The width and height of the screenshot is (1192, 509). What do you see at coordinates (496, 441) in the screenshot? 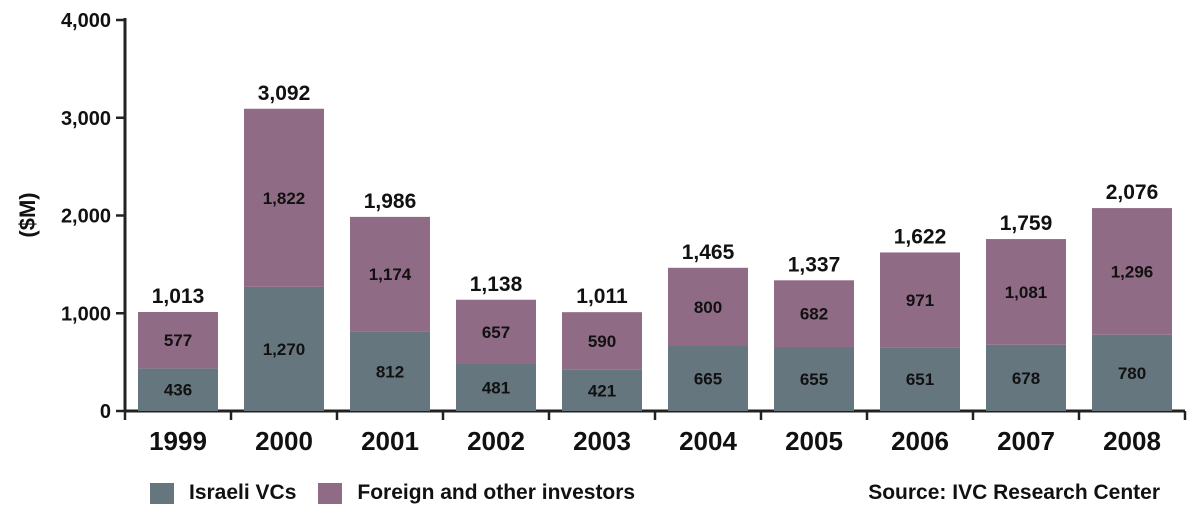
I see `x-tick-label: 2002` at bounding box center [496, 441].